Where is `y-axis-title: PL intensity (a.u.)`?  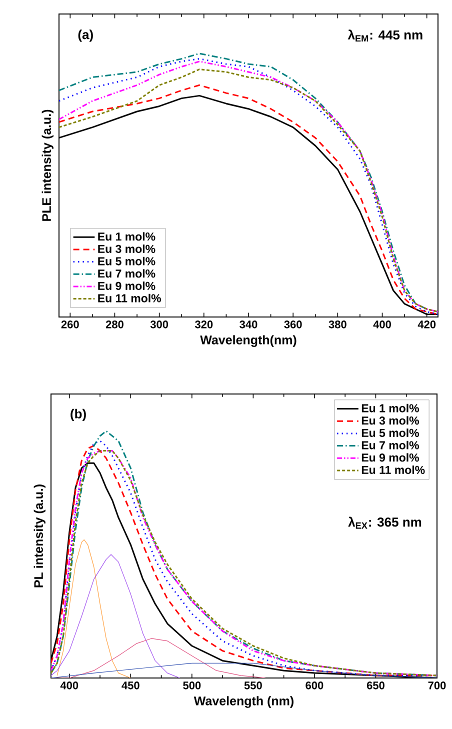 y-axis-title: PL intensity (a.u.) is located at coordinates (40, 536).